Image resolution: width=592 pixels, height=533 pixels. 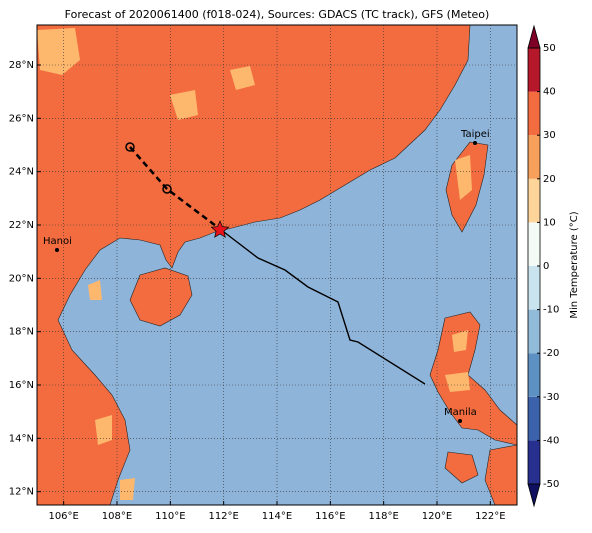 I want to click on city-label: Hanoi, so click(x=57, y=241).